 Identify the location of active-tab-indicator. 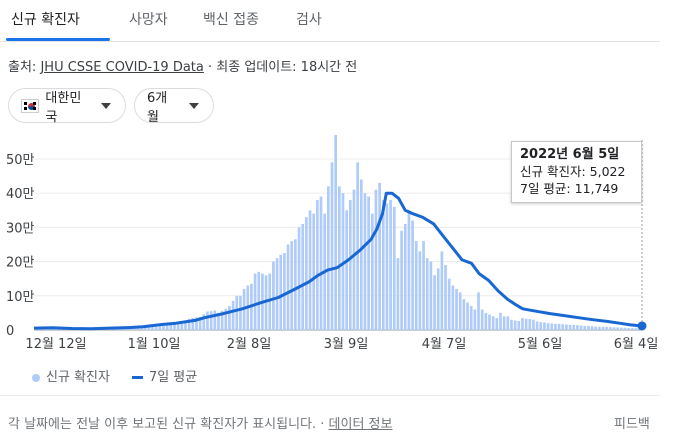
(58, 39).